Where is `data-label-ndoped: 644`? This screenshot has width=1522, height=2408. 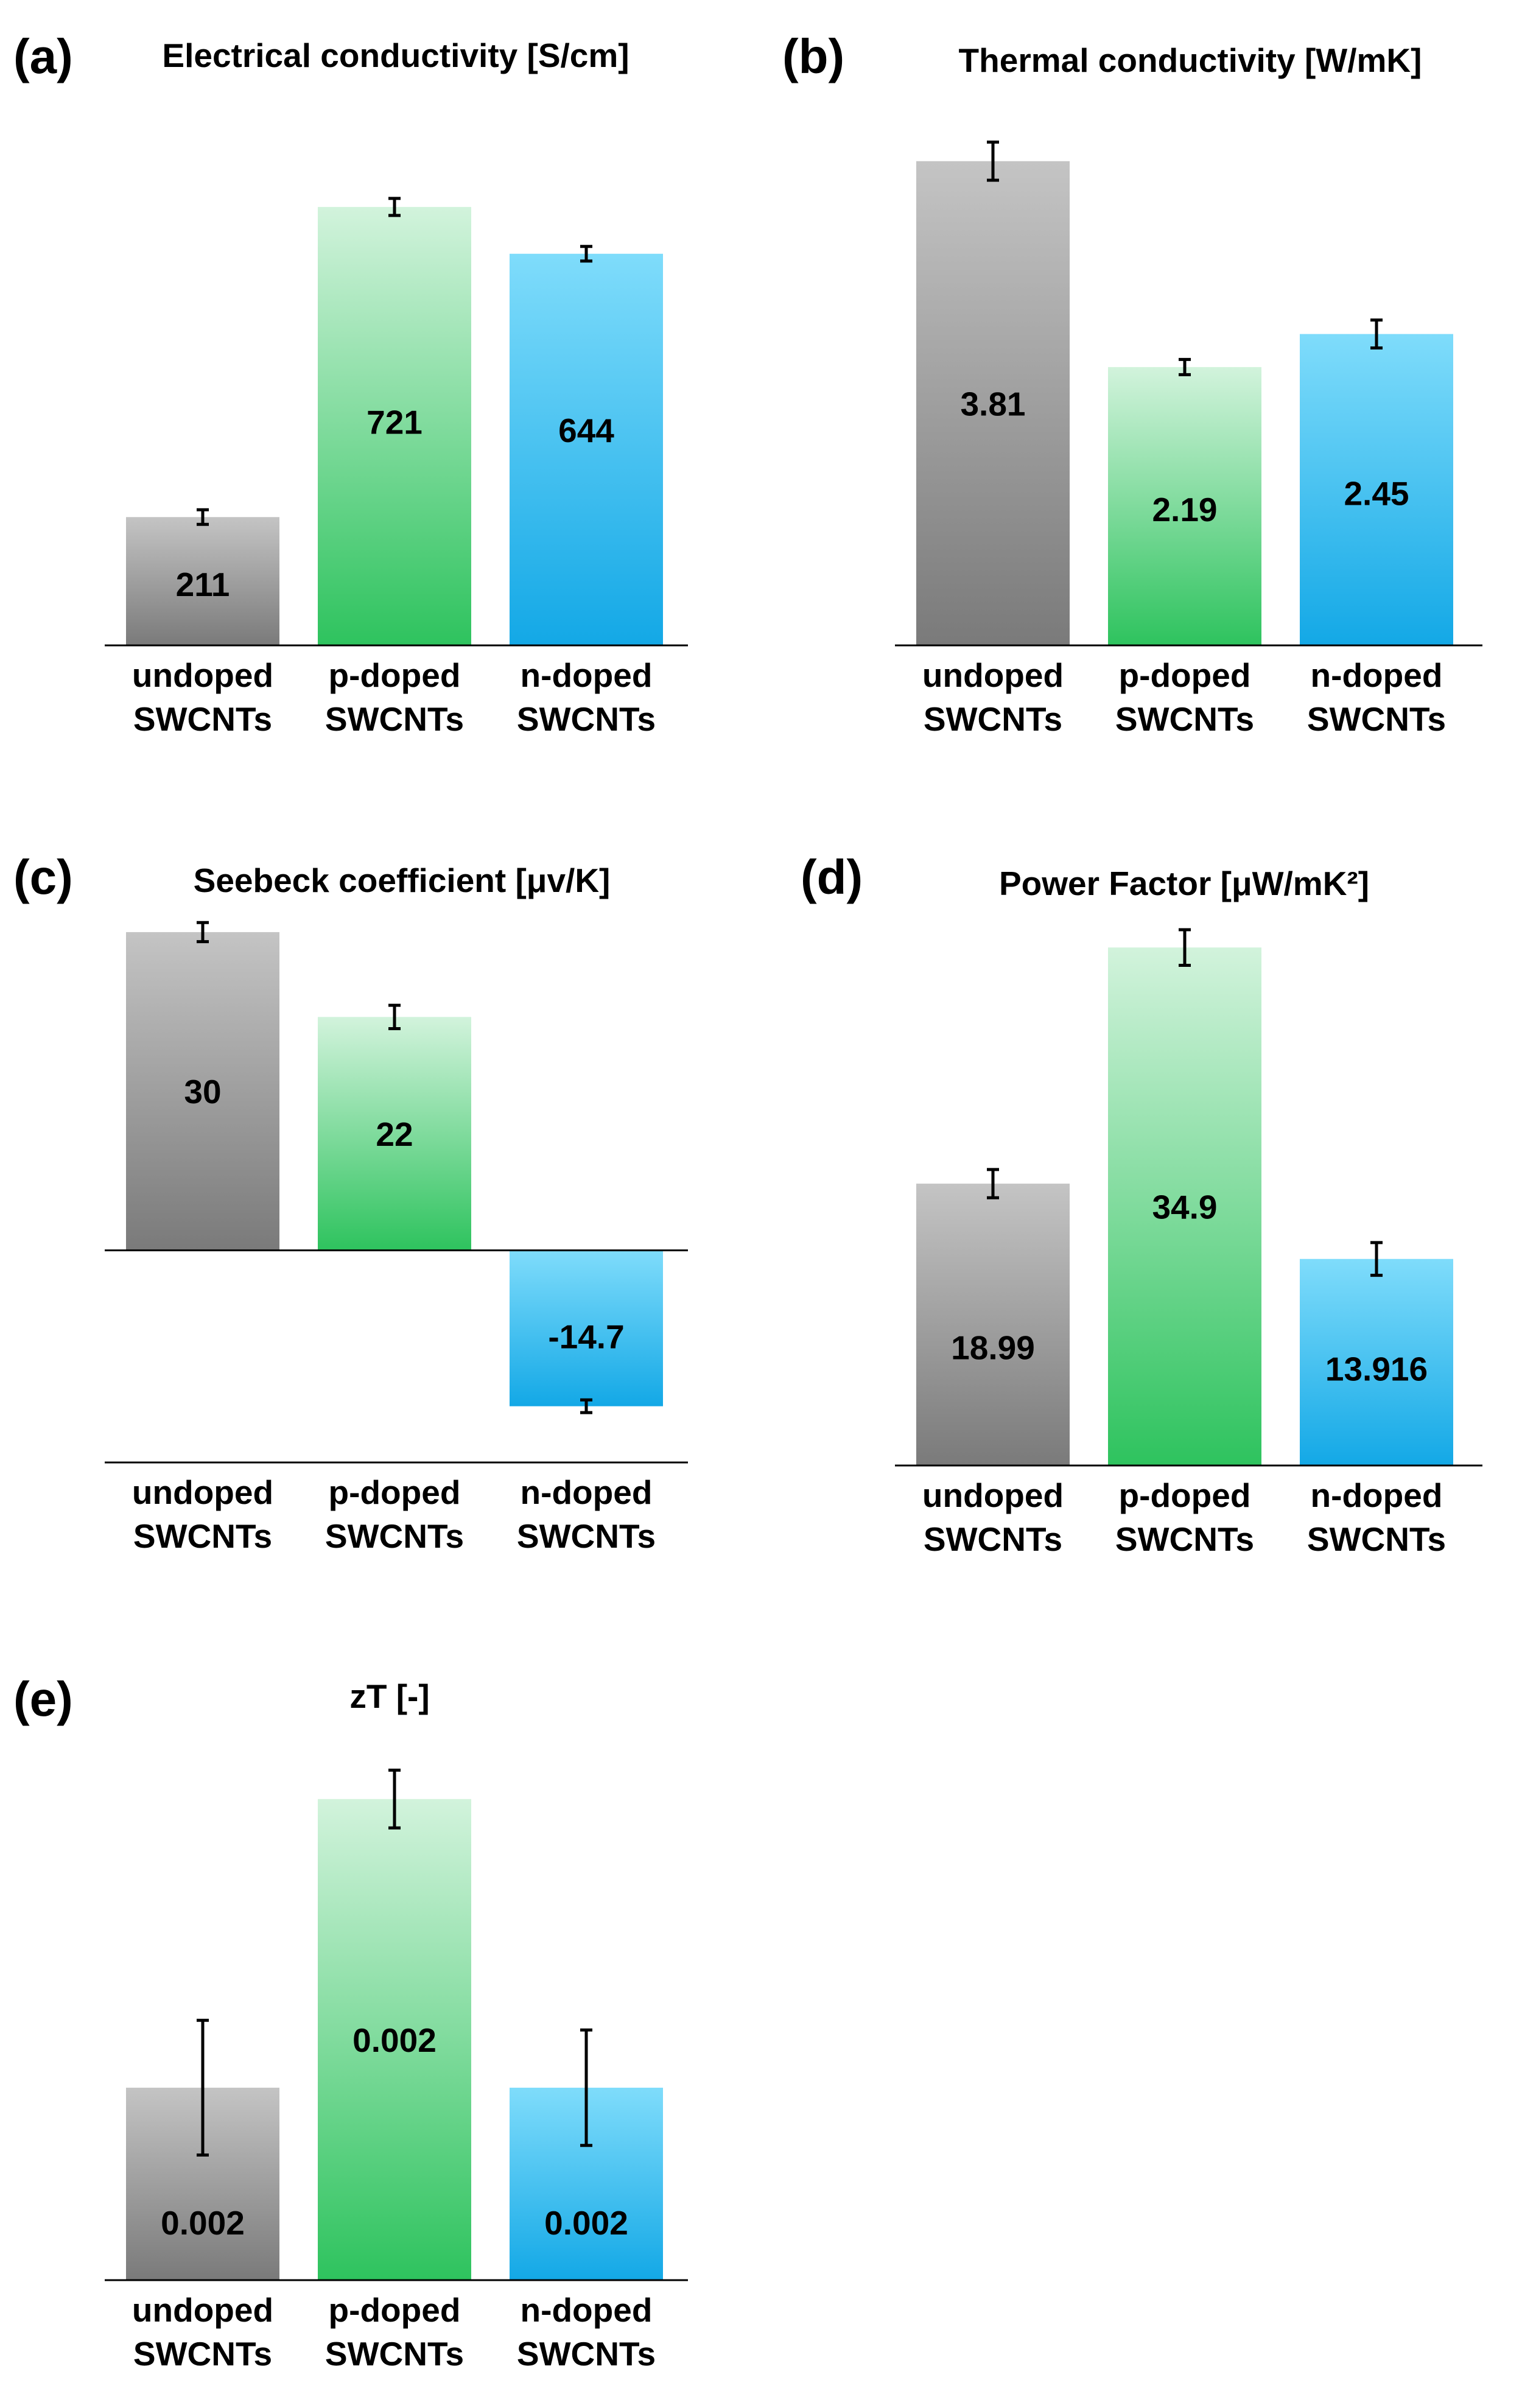 data-label-ndoped: 644 is located at coordinates (586, 430).